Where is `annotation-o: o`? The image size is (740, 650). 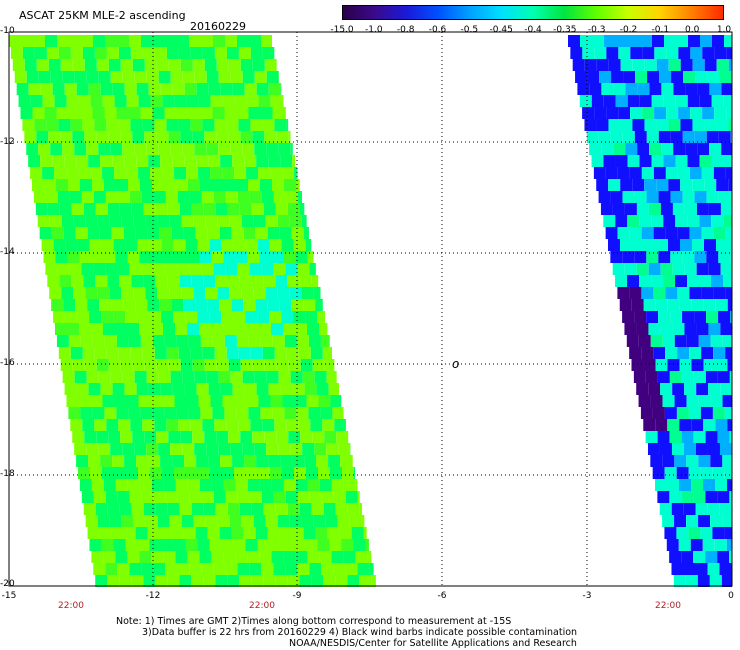 annotation-o: o is located at coordinates (455, 364).